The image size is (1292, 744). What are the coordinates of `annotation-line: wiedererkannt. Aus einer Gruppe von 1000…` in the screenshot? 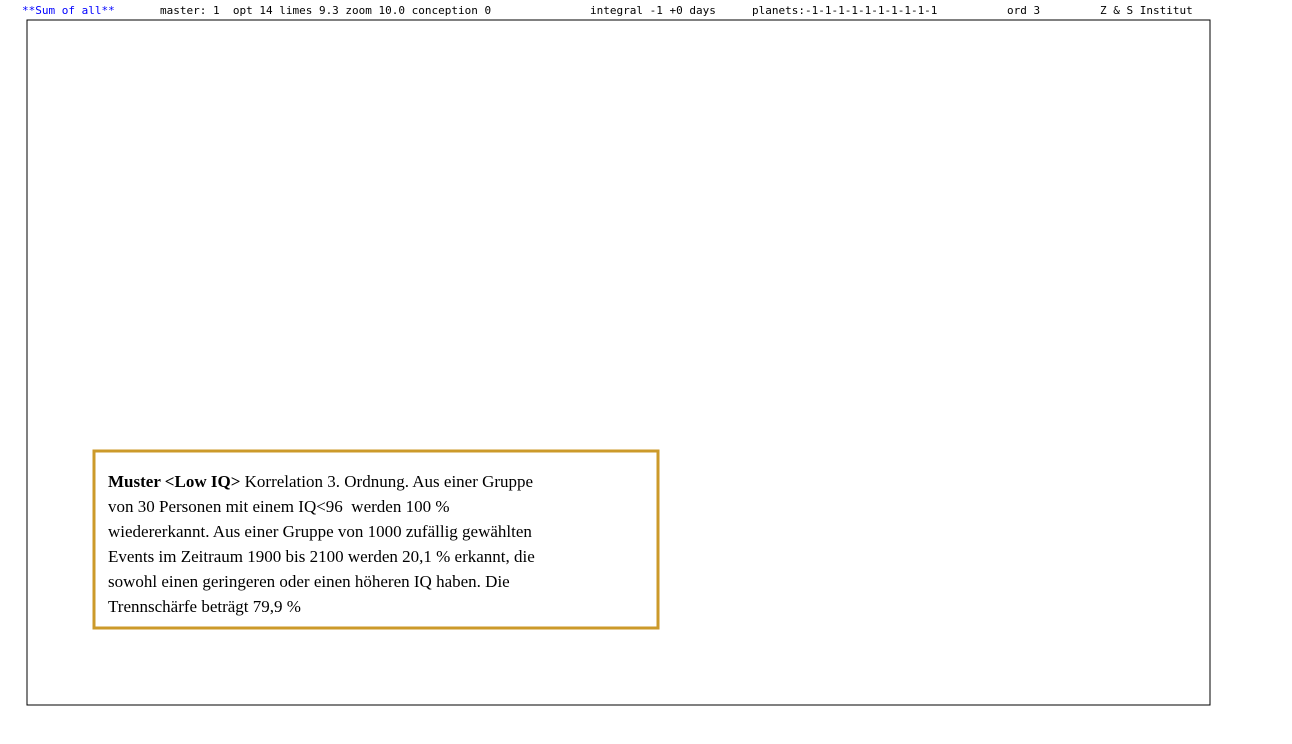 It's located at (320, 531).